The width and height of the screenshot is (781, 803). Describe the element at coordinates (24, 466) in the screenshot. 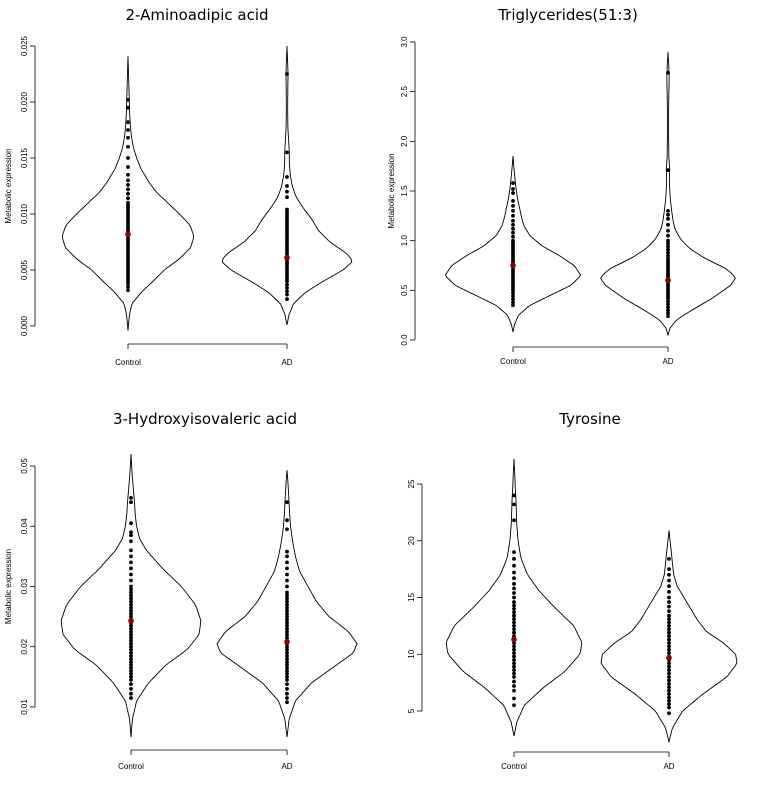

I see `y-tick-label: 0.05` at that location.